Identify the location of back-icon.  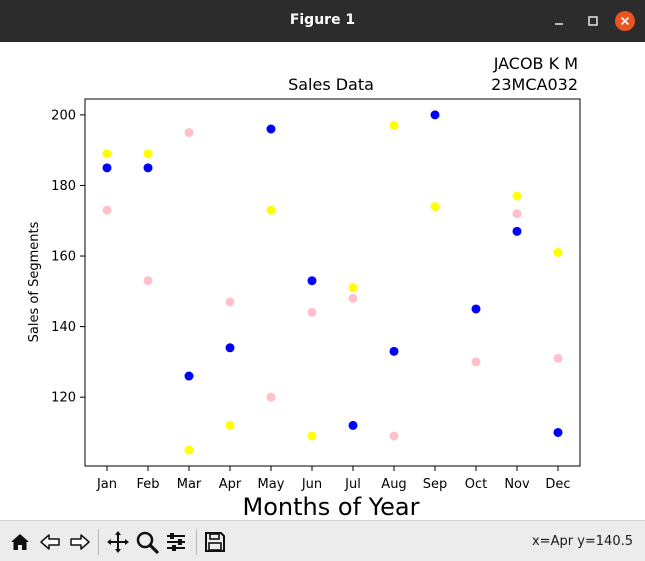
(50, 542).